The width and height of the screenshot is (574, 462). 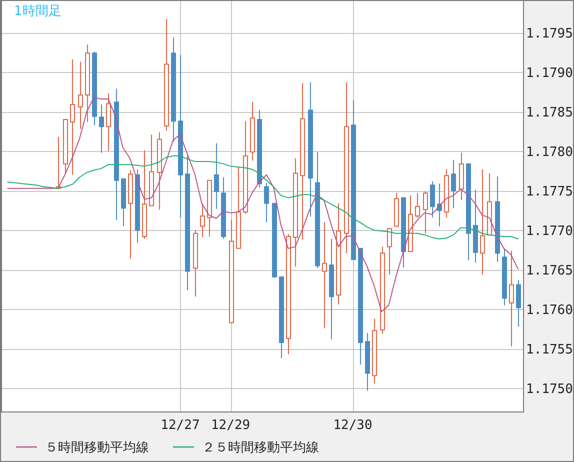 What do you see at coordinates (260, 448) in the screenshot?
I see `legend-label: ２５時間移動平均線` at bounding box center [260, 448].